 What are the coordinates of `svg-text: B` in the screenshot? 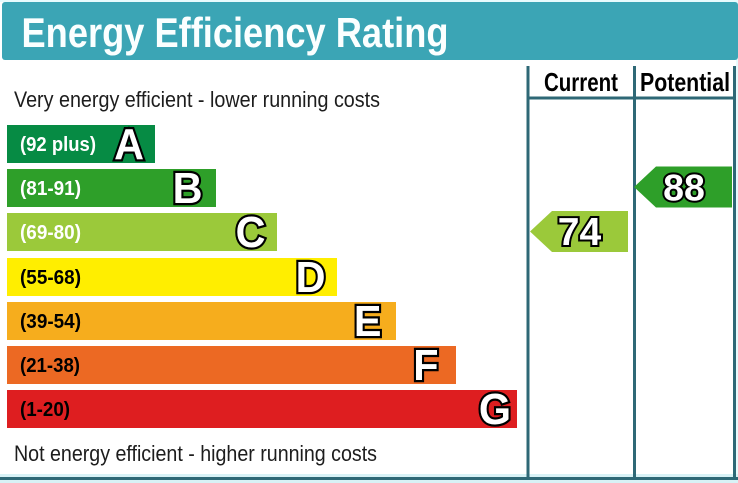 It's located at (188, 188).